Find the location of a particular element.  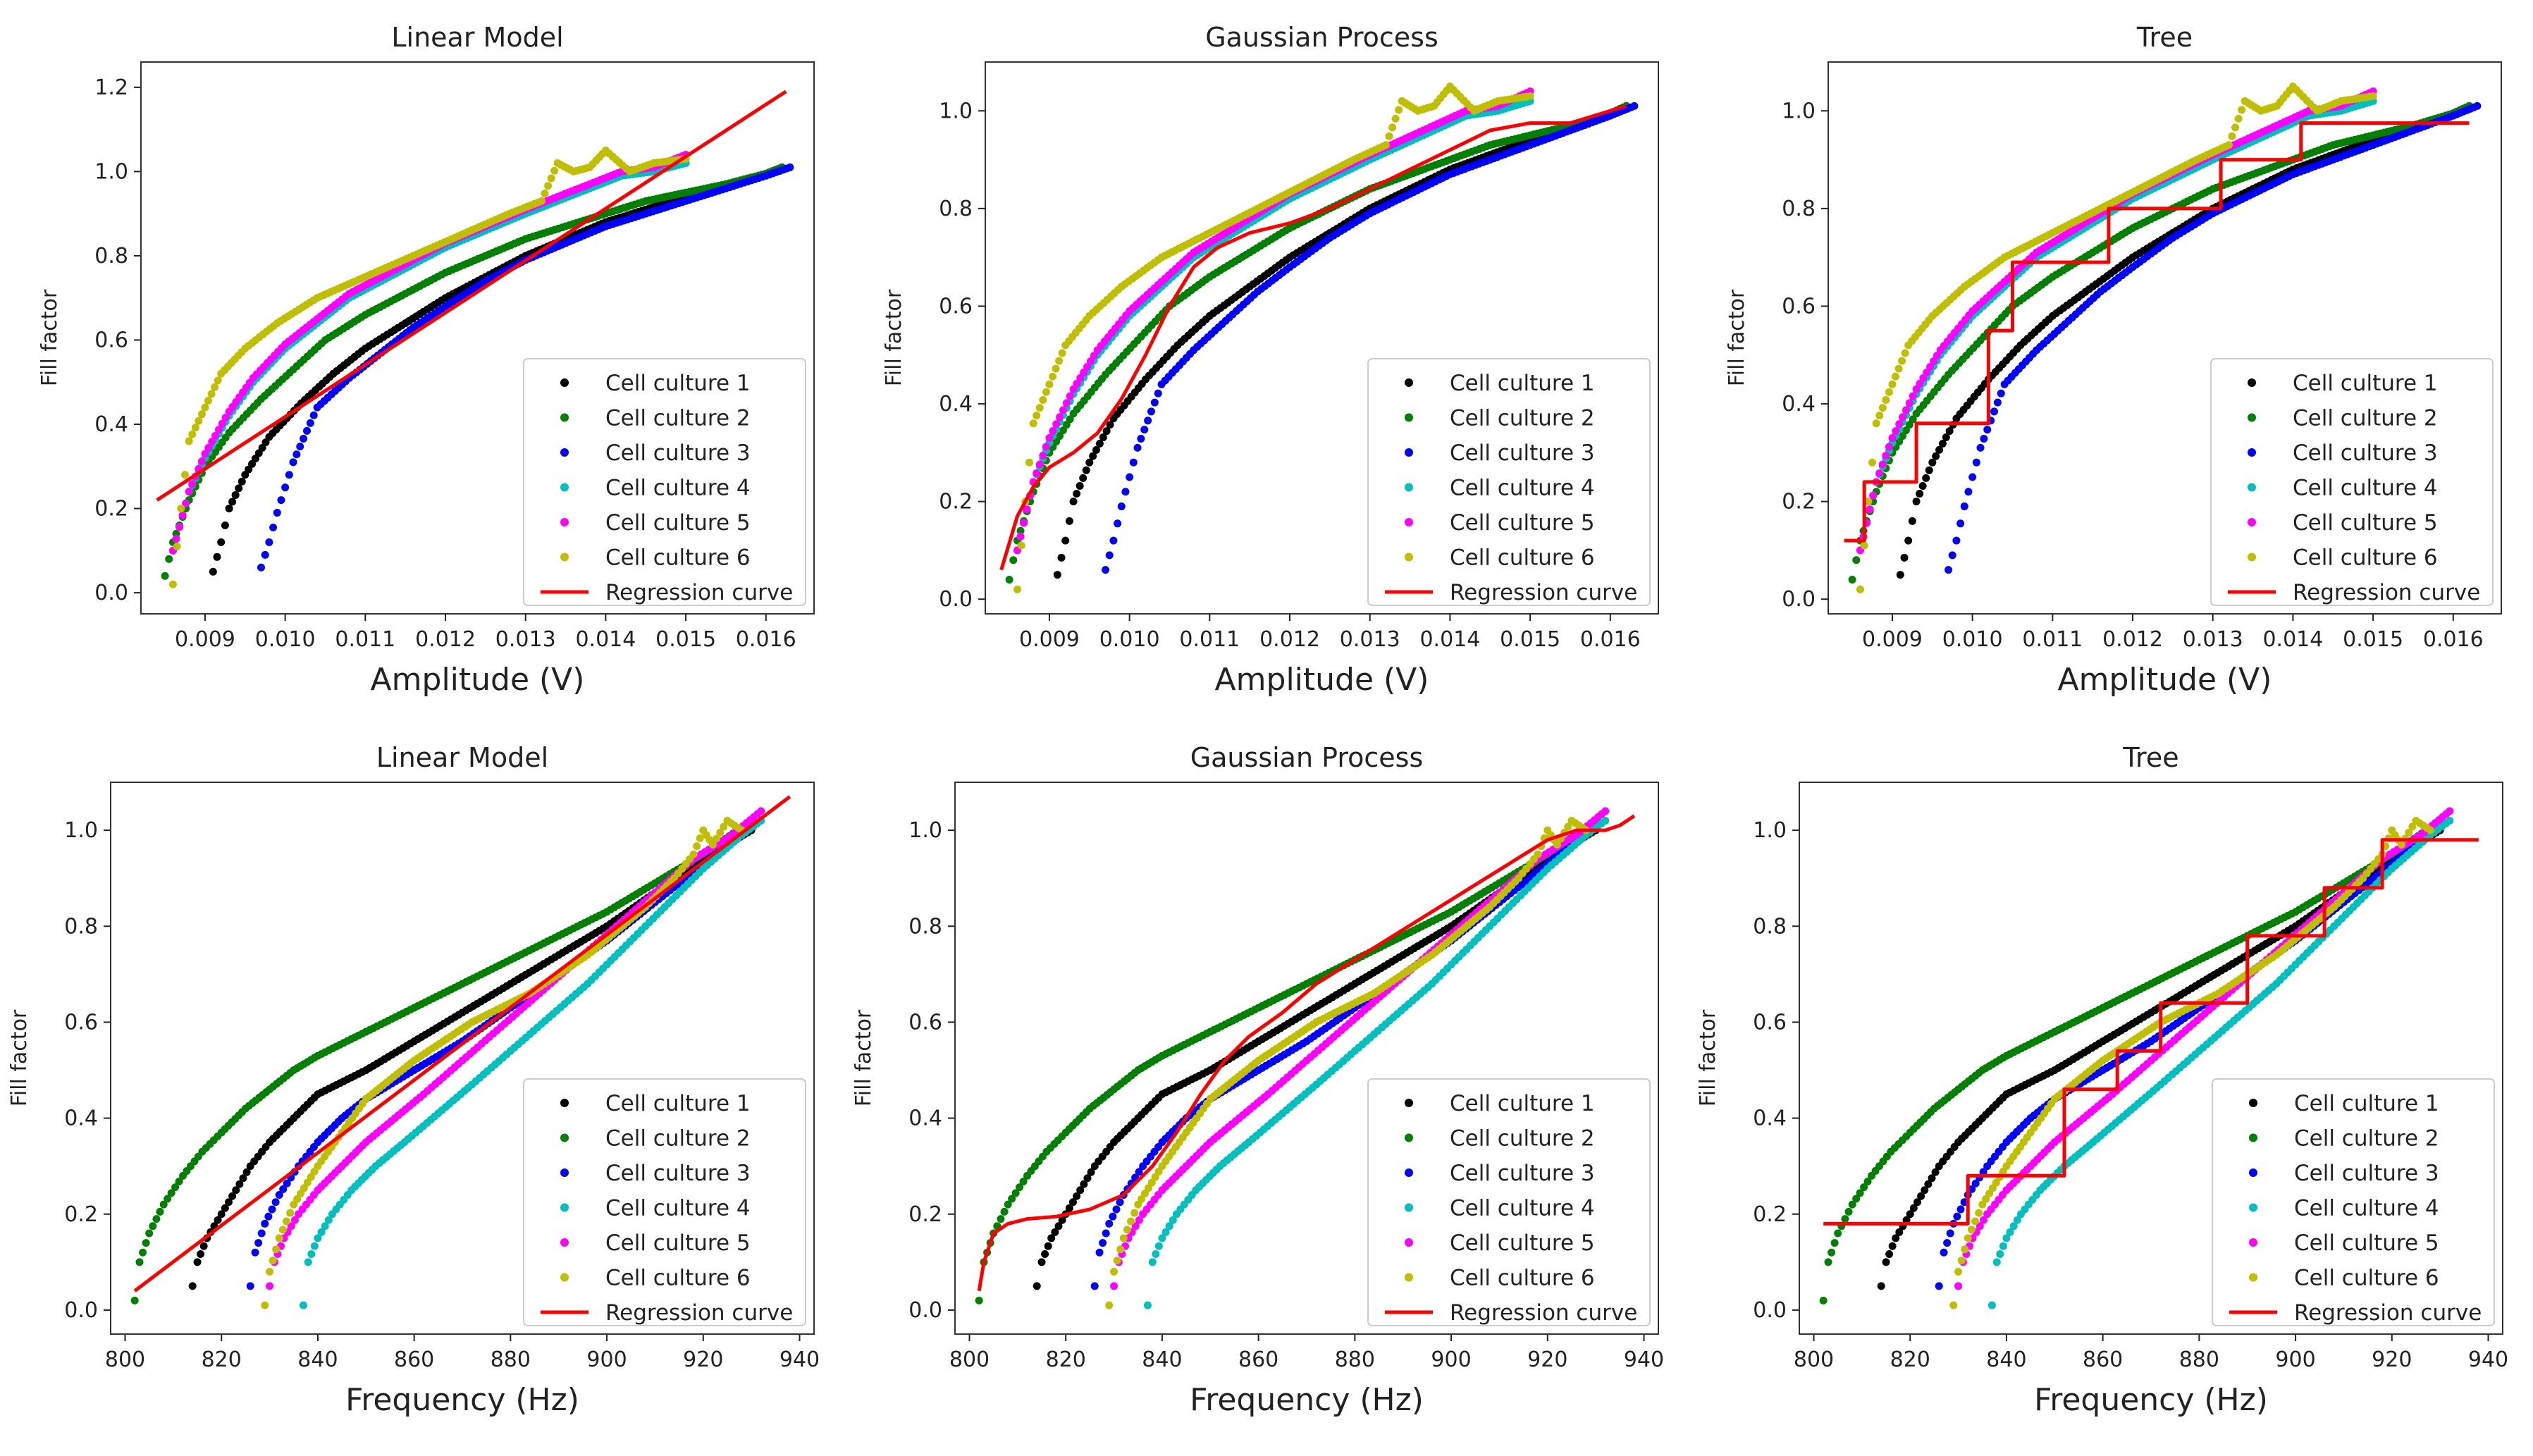

x-tick-label: 0.009 is located at coordinates (1049, 639).